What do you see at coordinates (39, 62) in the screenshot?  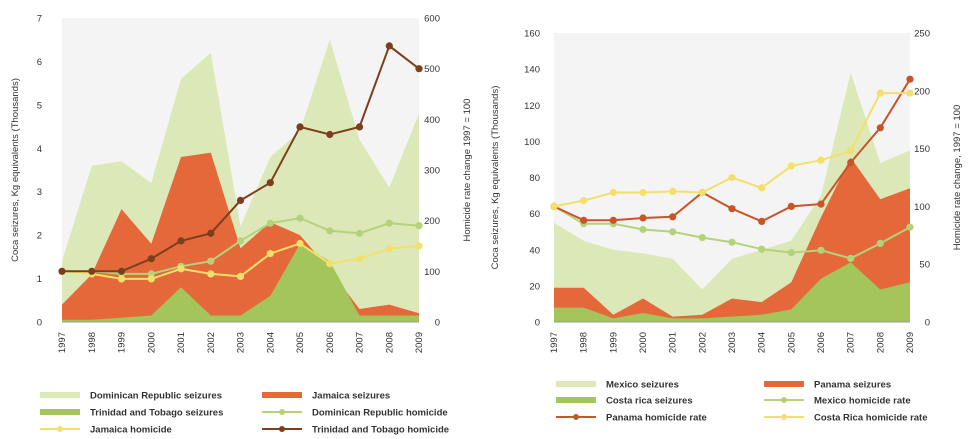 I see `y-tick-label: 6` at bounding box center [39, 62].